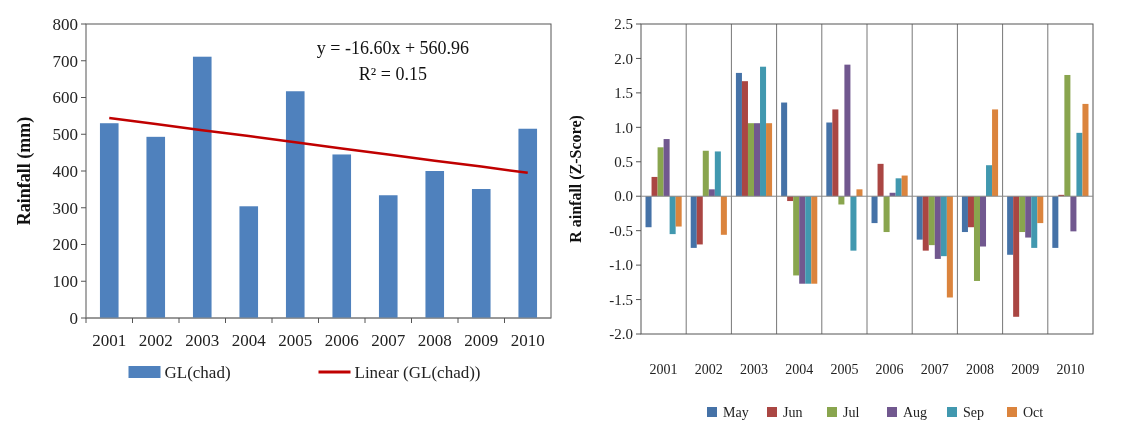 The image size is (1123, 432). What do you see at coordinates (24, 171) in the screenshot?
I see `y-axis-title: Rainfall (mm)` at bounding box center [24, 171].